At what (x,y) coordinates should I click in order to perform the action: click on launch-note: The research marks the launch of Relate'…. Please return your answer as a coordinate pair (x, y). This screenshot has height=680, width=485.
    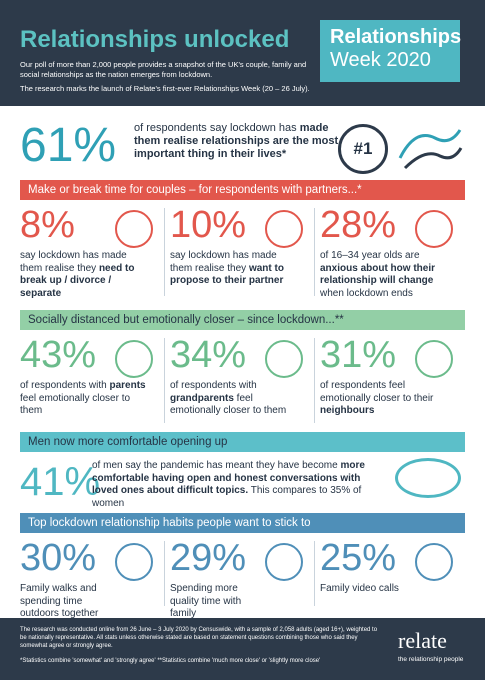
    Looking at the image, I should click on (165, 88).